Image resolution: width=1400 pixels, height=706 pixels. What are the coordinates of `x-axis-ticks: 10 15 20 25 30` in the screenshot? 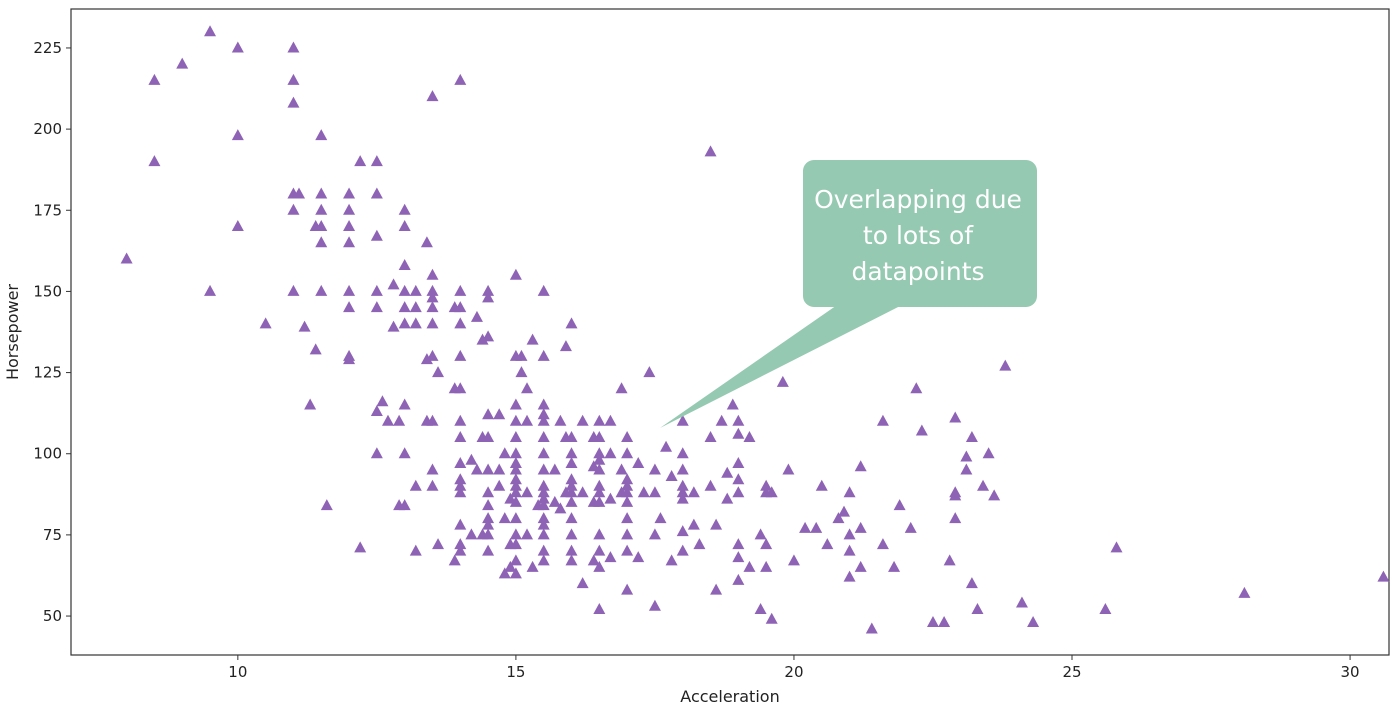 It's located at (794, 668).